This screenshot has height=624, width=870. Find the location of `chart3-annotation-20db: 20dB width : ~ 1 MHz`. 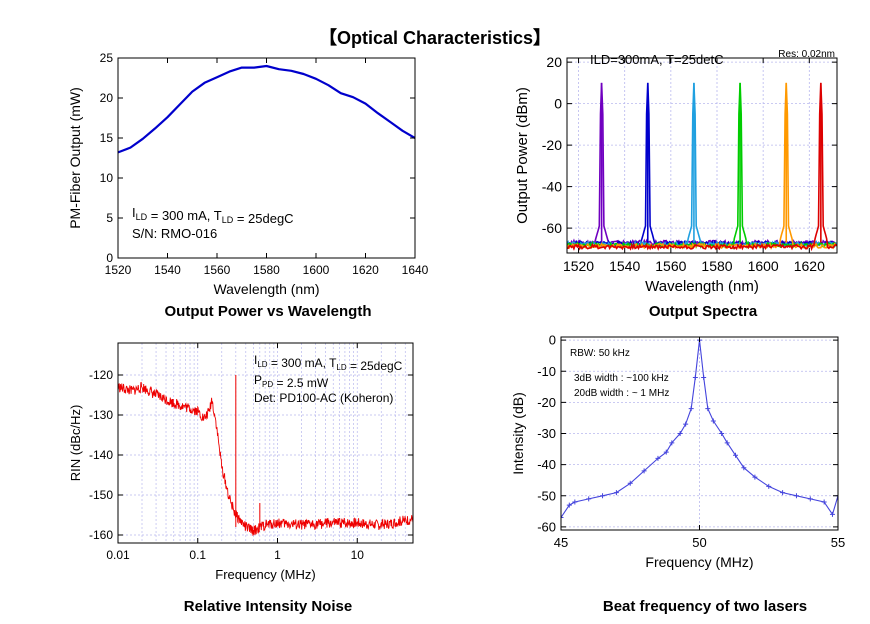

chart3-annotation-20db: 20dB width : ~ 1 MHz is located at coordinates (621, 393).